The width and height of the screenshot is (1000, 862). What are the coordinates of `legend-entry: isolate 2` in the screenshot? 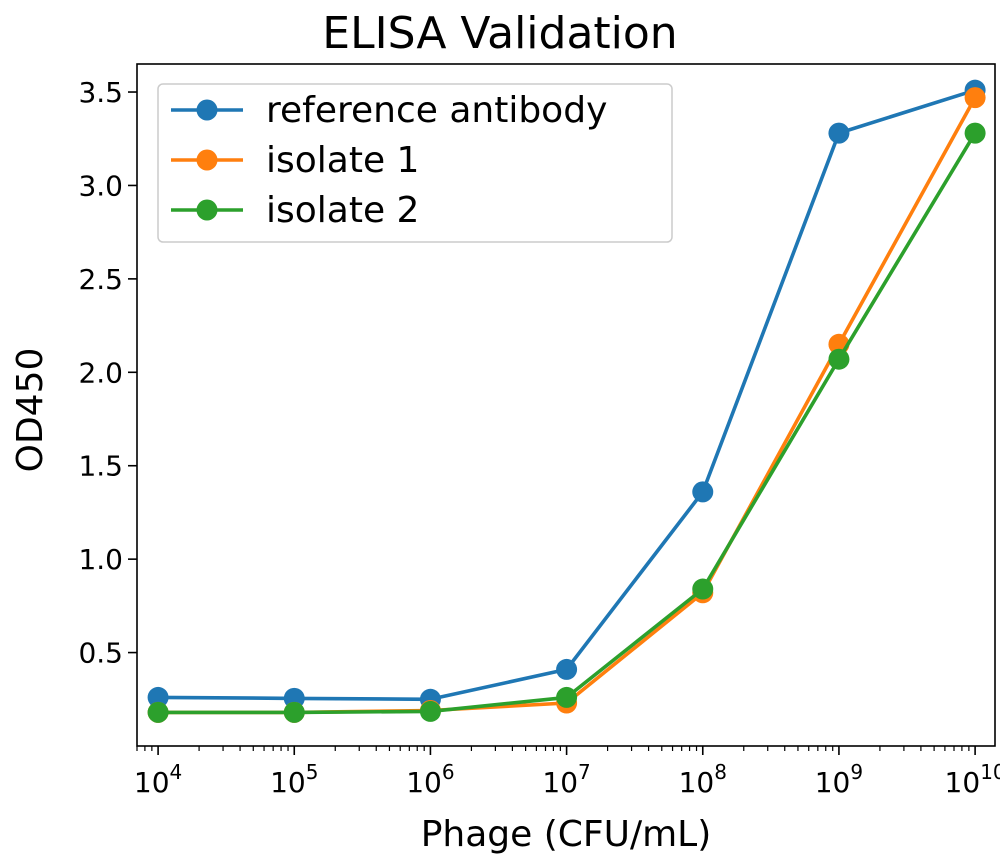 It's located at (295, 210).